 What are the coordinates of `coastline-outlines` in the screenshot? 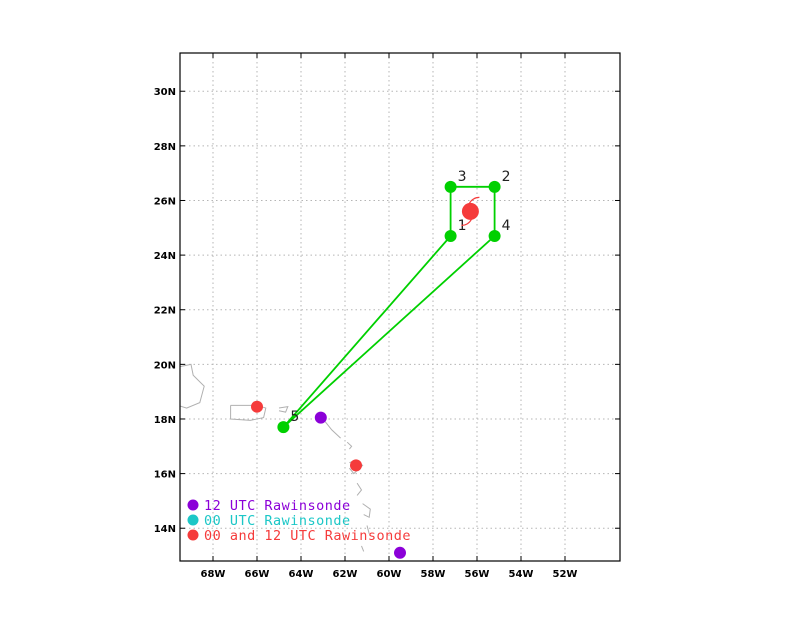 It's located at (275, 457).